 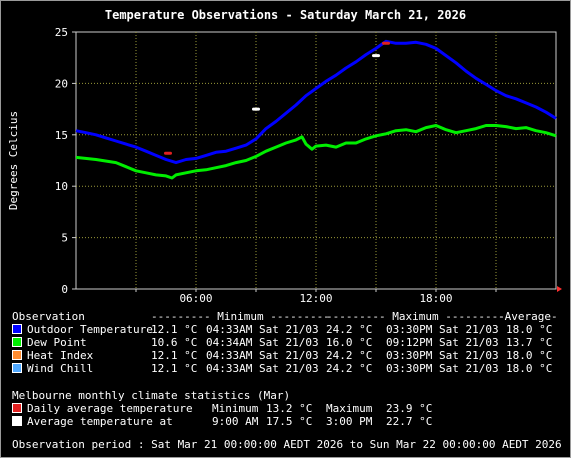 What do you see at coordinates (409, 408) in the screenshot?
I see `daily-average-max-value: 23.9 °C` at bounding box center [409, 408].